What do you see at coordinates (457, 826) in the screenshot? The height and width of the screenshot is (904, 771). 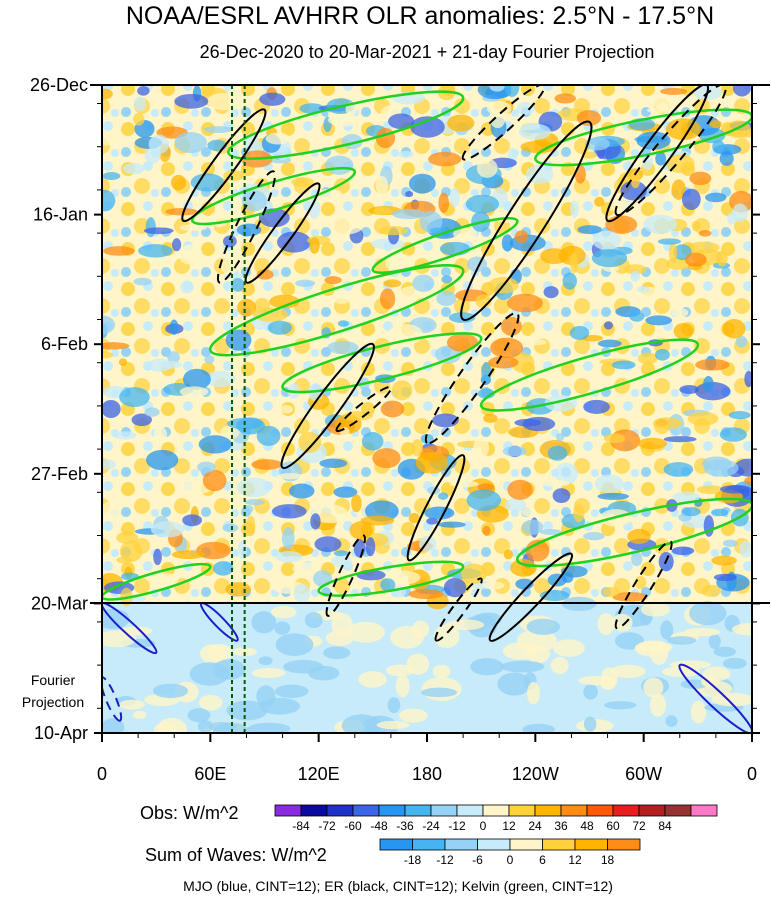 I see `colorbar-tick-label: -12` at bounding box center [457, 826].